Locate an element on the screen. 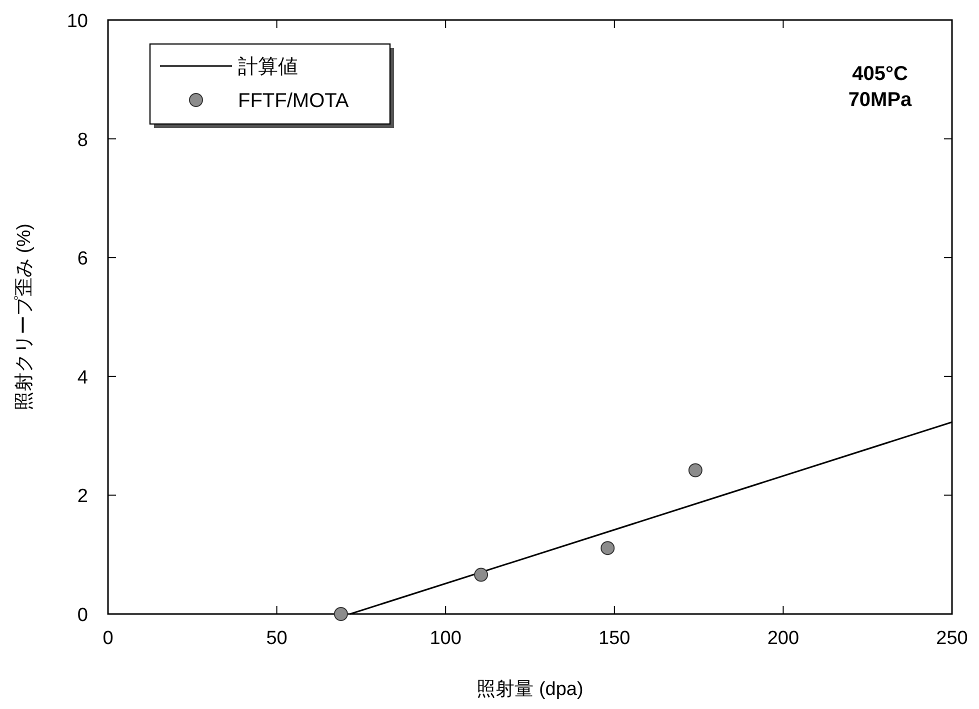 The image size is (979, 709). y-tick-label: 4 is located at coordinates (82, 377).